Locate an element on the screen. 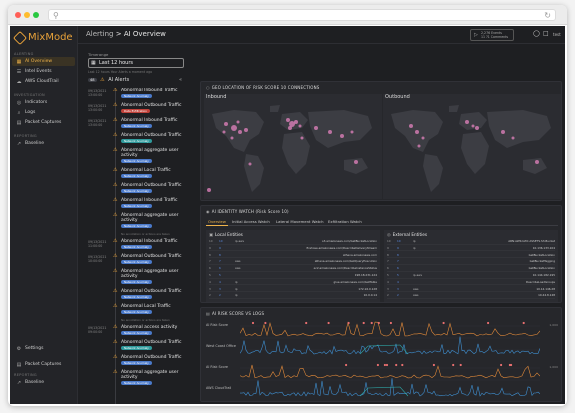 The height and width of the screenshot is (413, 575). table-row: 5 5 198.18.231.124 is located at coordinates (293, 276).